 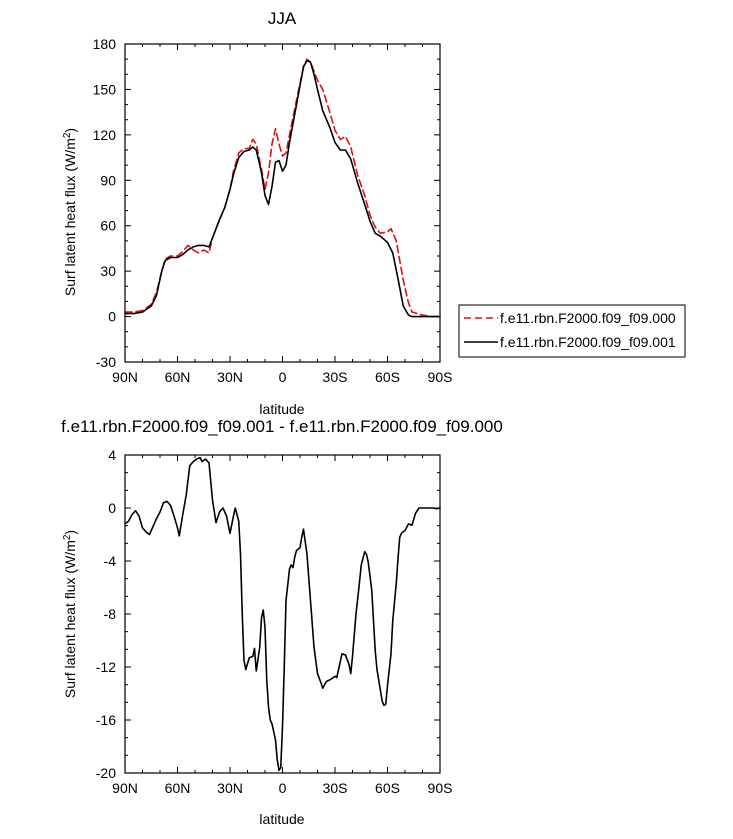 What do you see at coordinates (70, 614) in the screenshot?
I see `bottom-y-axis-label: Surf latent heat flux (W/m2)` at bounding box center [70, 614].